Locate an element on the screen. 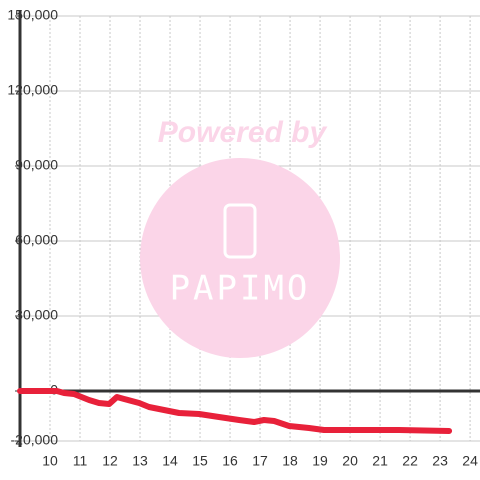 The width and height of the screenshot is (480, 480). watermark-text: Powered by is located at coordinates (243, 132).